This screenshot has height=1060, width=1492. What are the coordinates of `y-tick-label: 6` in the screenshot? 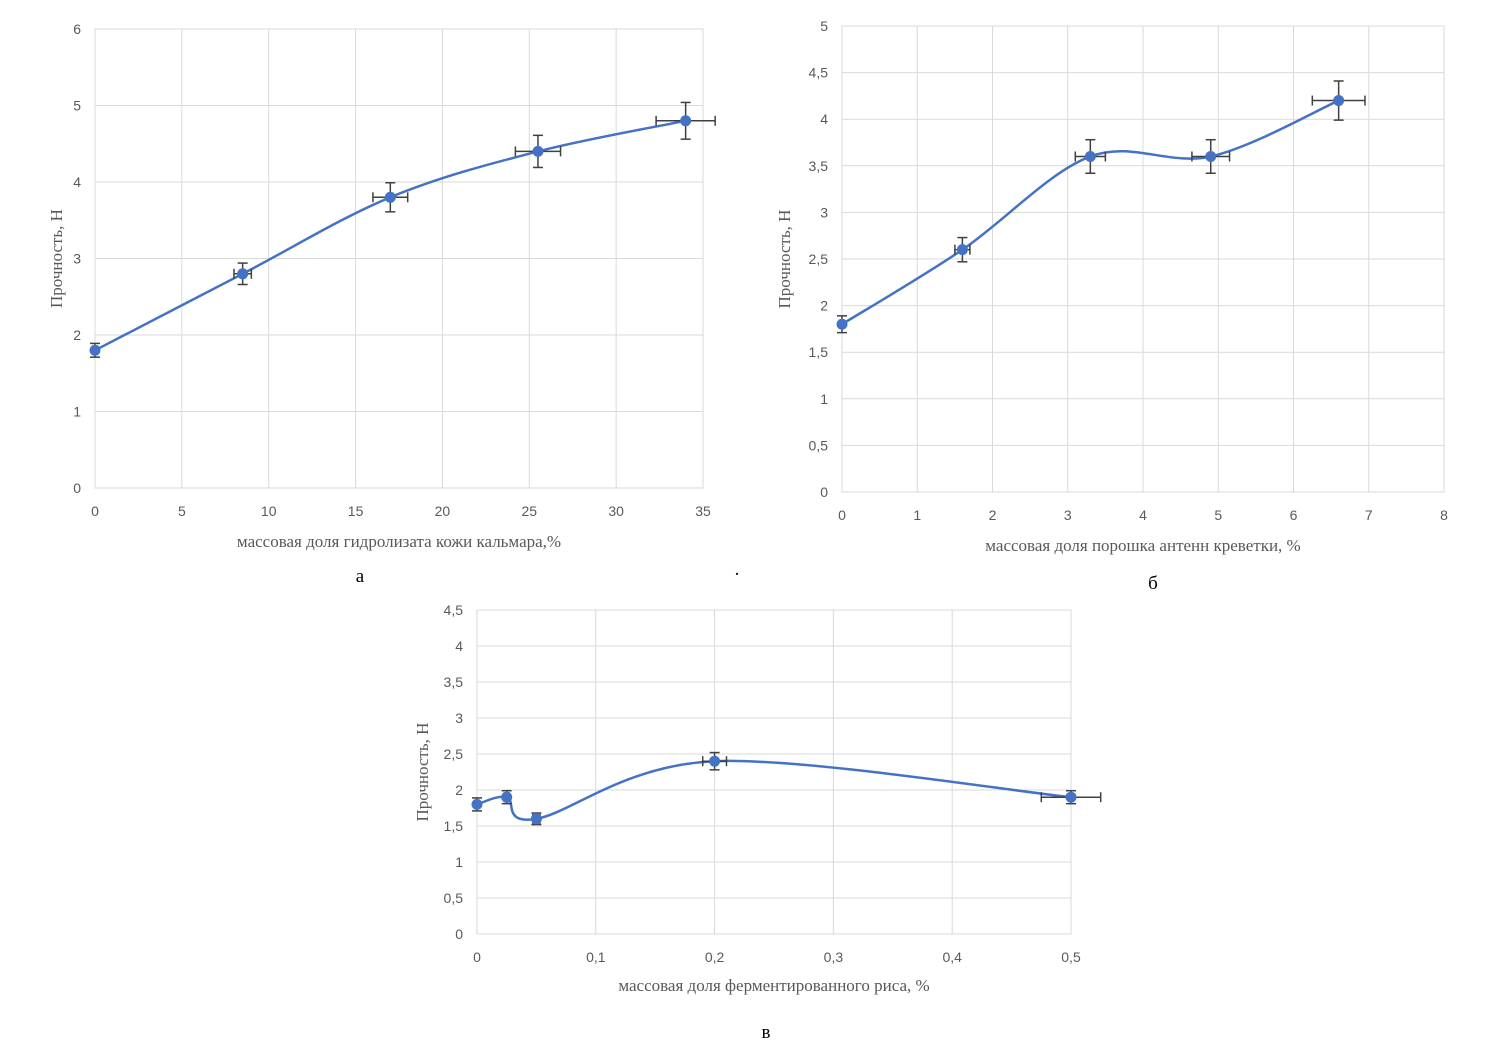 It's located at (77, 29).